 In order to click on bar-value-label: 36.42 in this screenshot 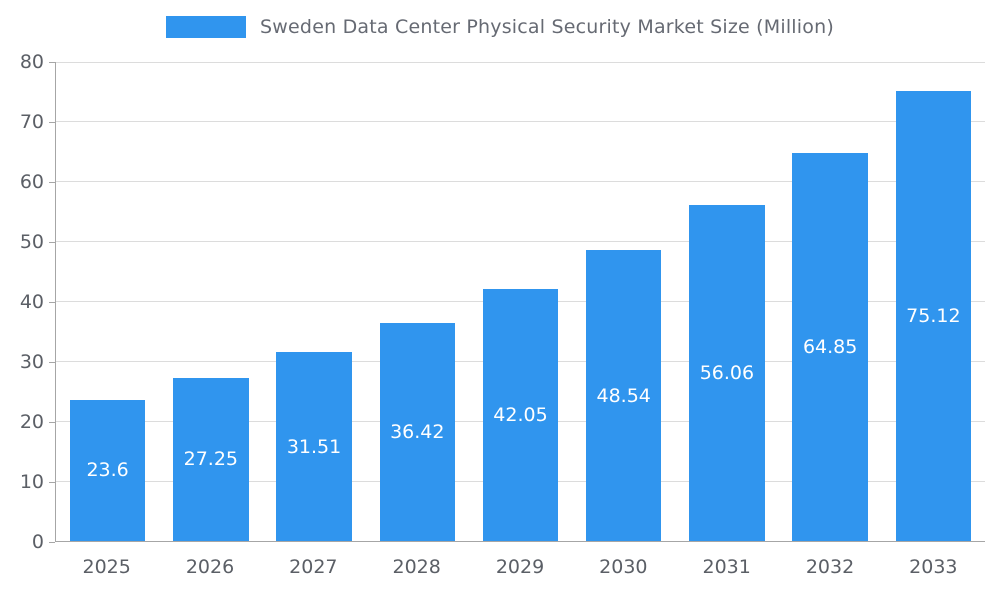, I will do `click(417, 431)`.